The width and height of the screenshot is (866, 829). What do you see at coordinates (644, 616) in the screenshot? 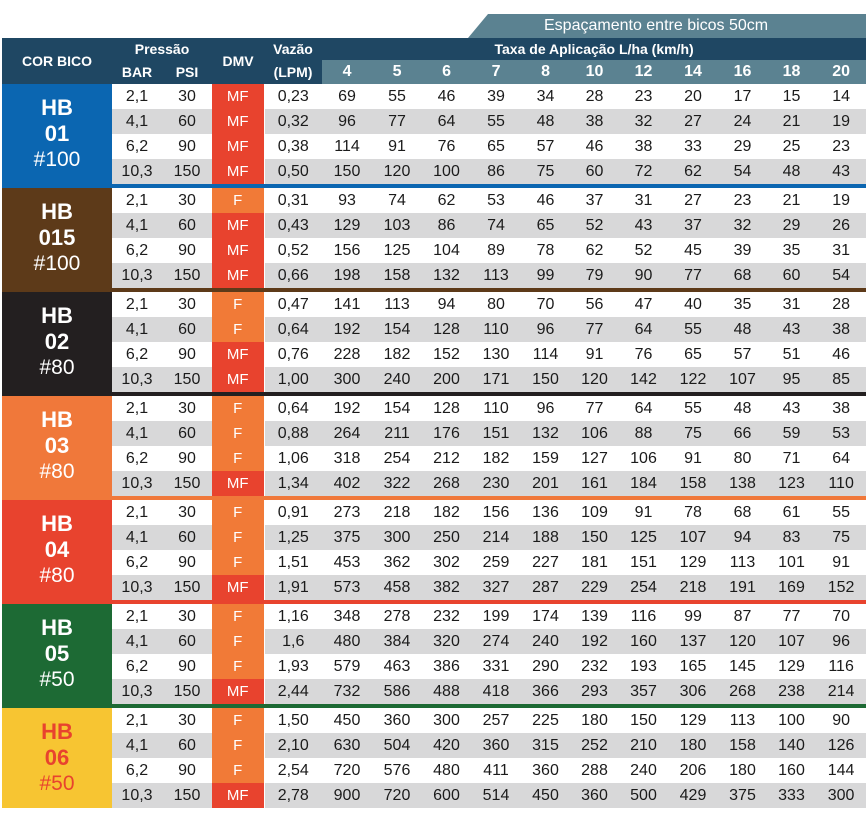
I see `application-rate: 116` at bounding box center [644, 616].